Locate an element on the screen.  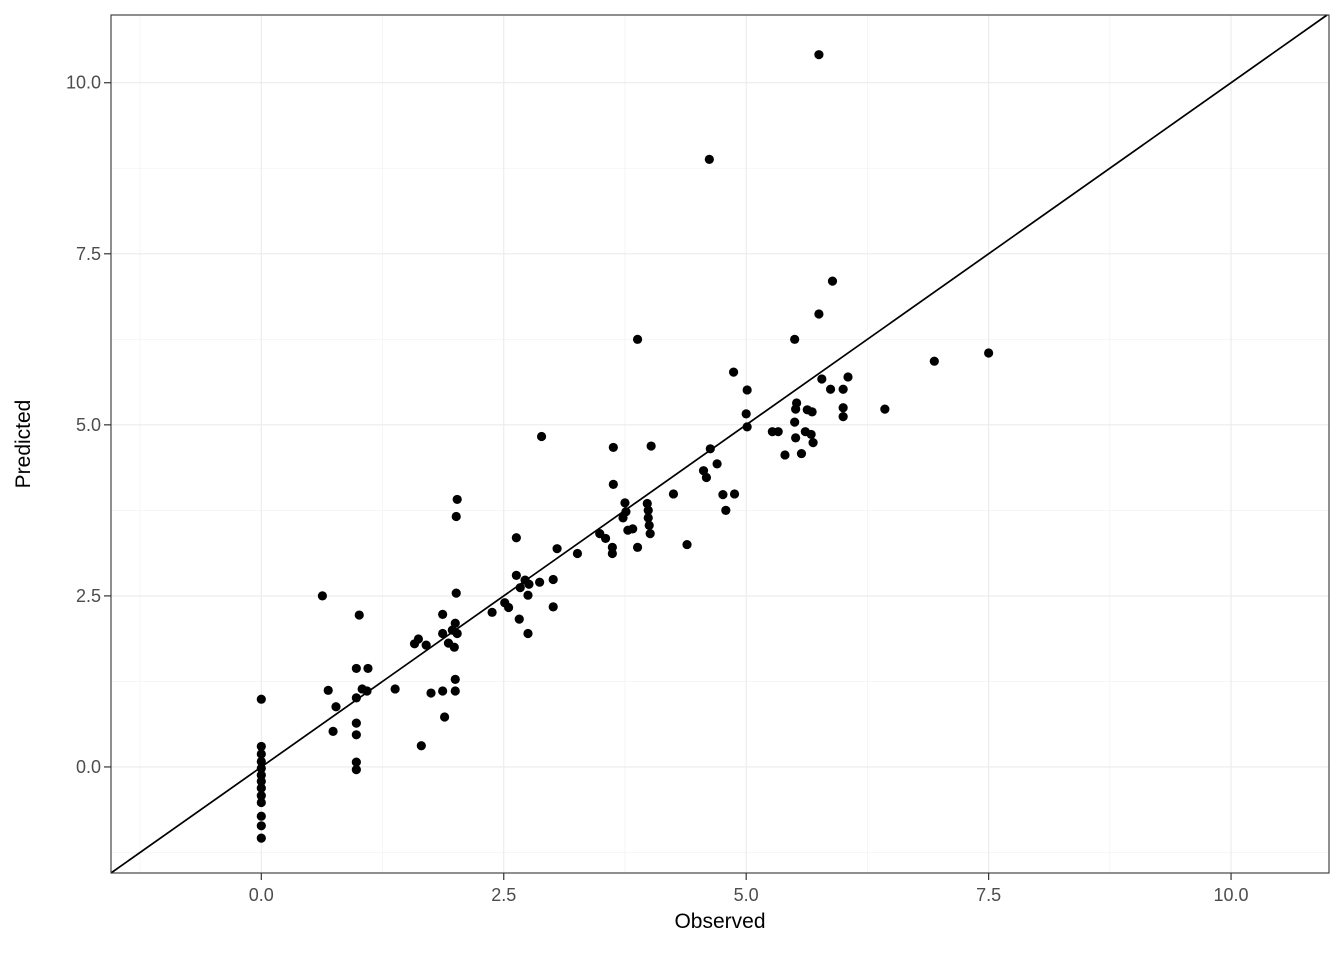
y-tick-label: 0.0 is located at coordinates (88, 767).